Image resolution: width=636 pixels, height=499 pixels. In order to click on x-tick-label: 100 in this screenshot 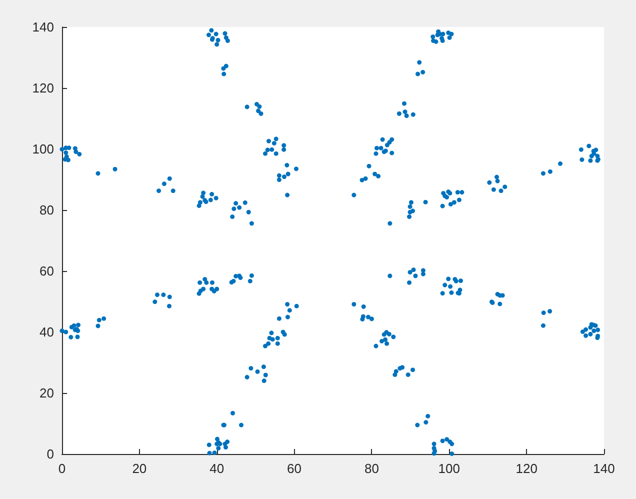, I will do `click(449, 468)`.